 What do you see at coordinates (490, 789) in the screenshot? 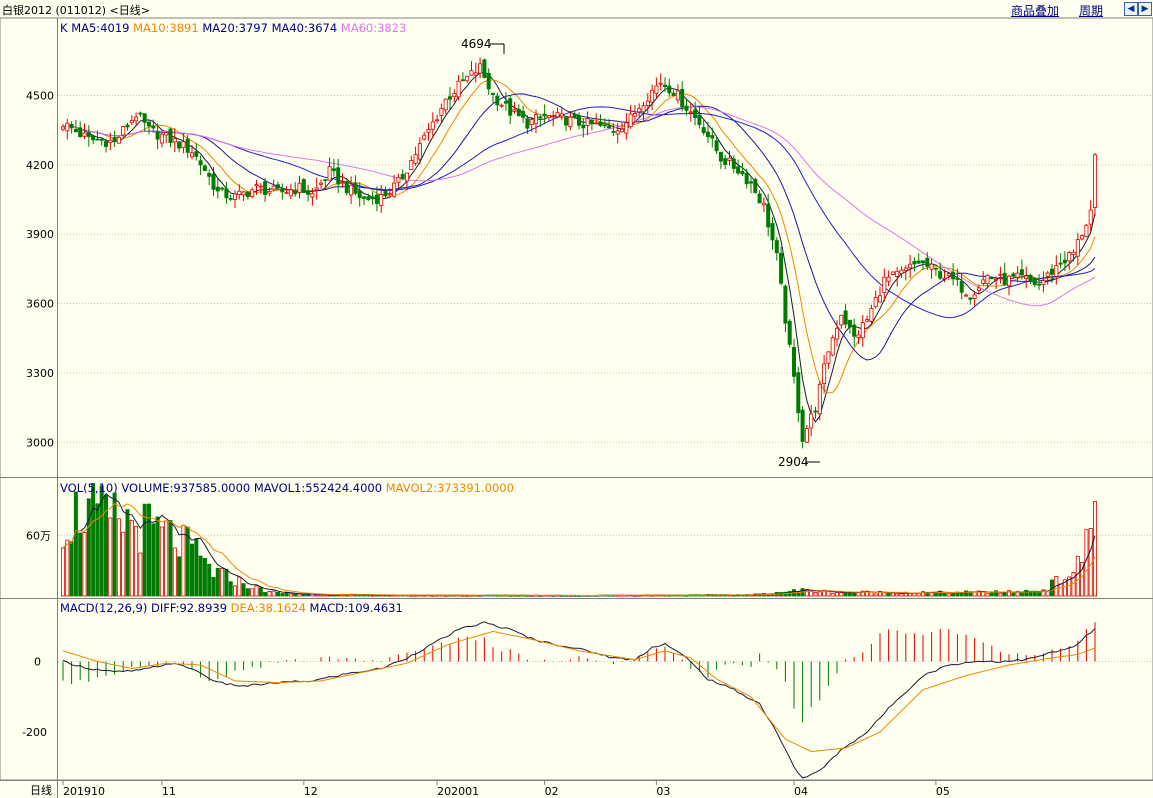
I see `x-tick-labels: 日线 201910 11 12 202001 02 03 04 05` at bounding box center [490, 789].